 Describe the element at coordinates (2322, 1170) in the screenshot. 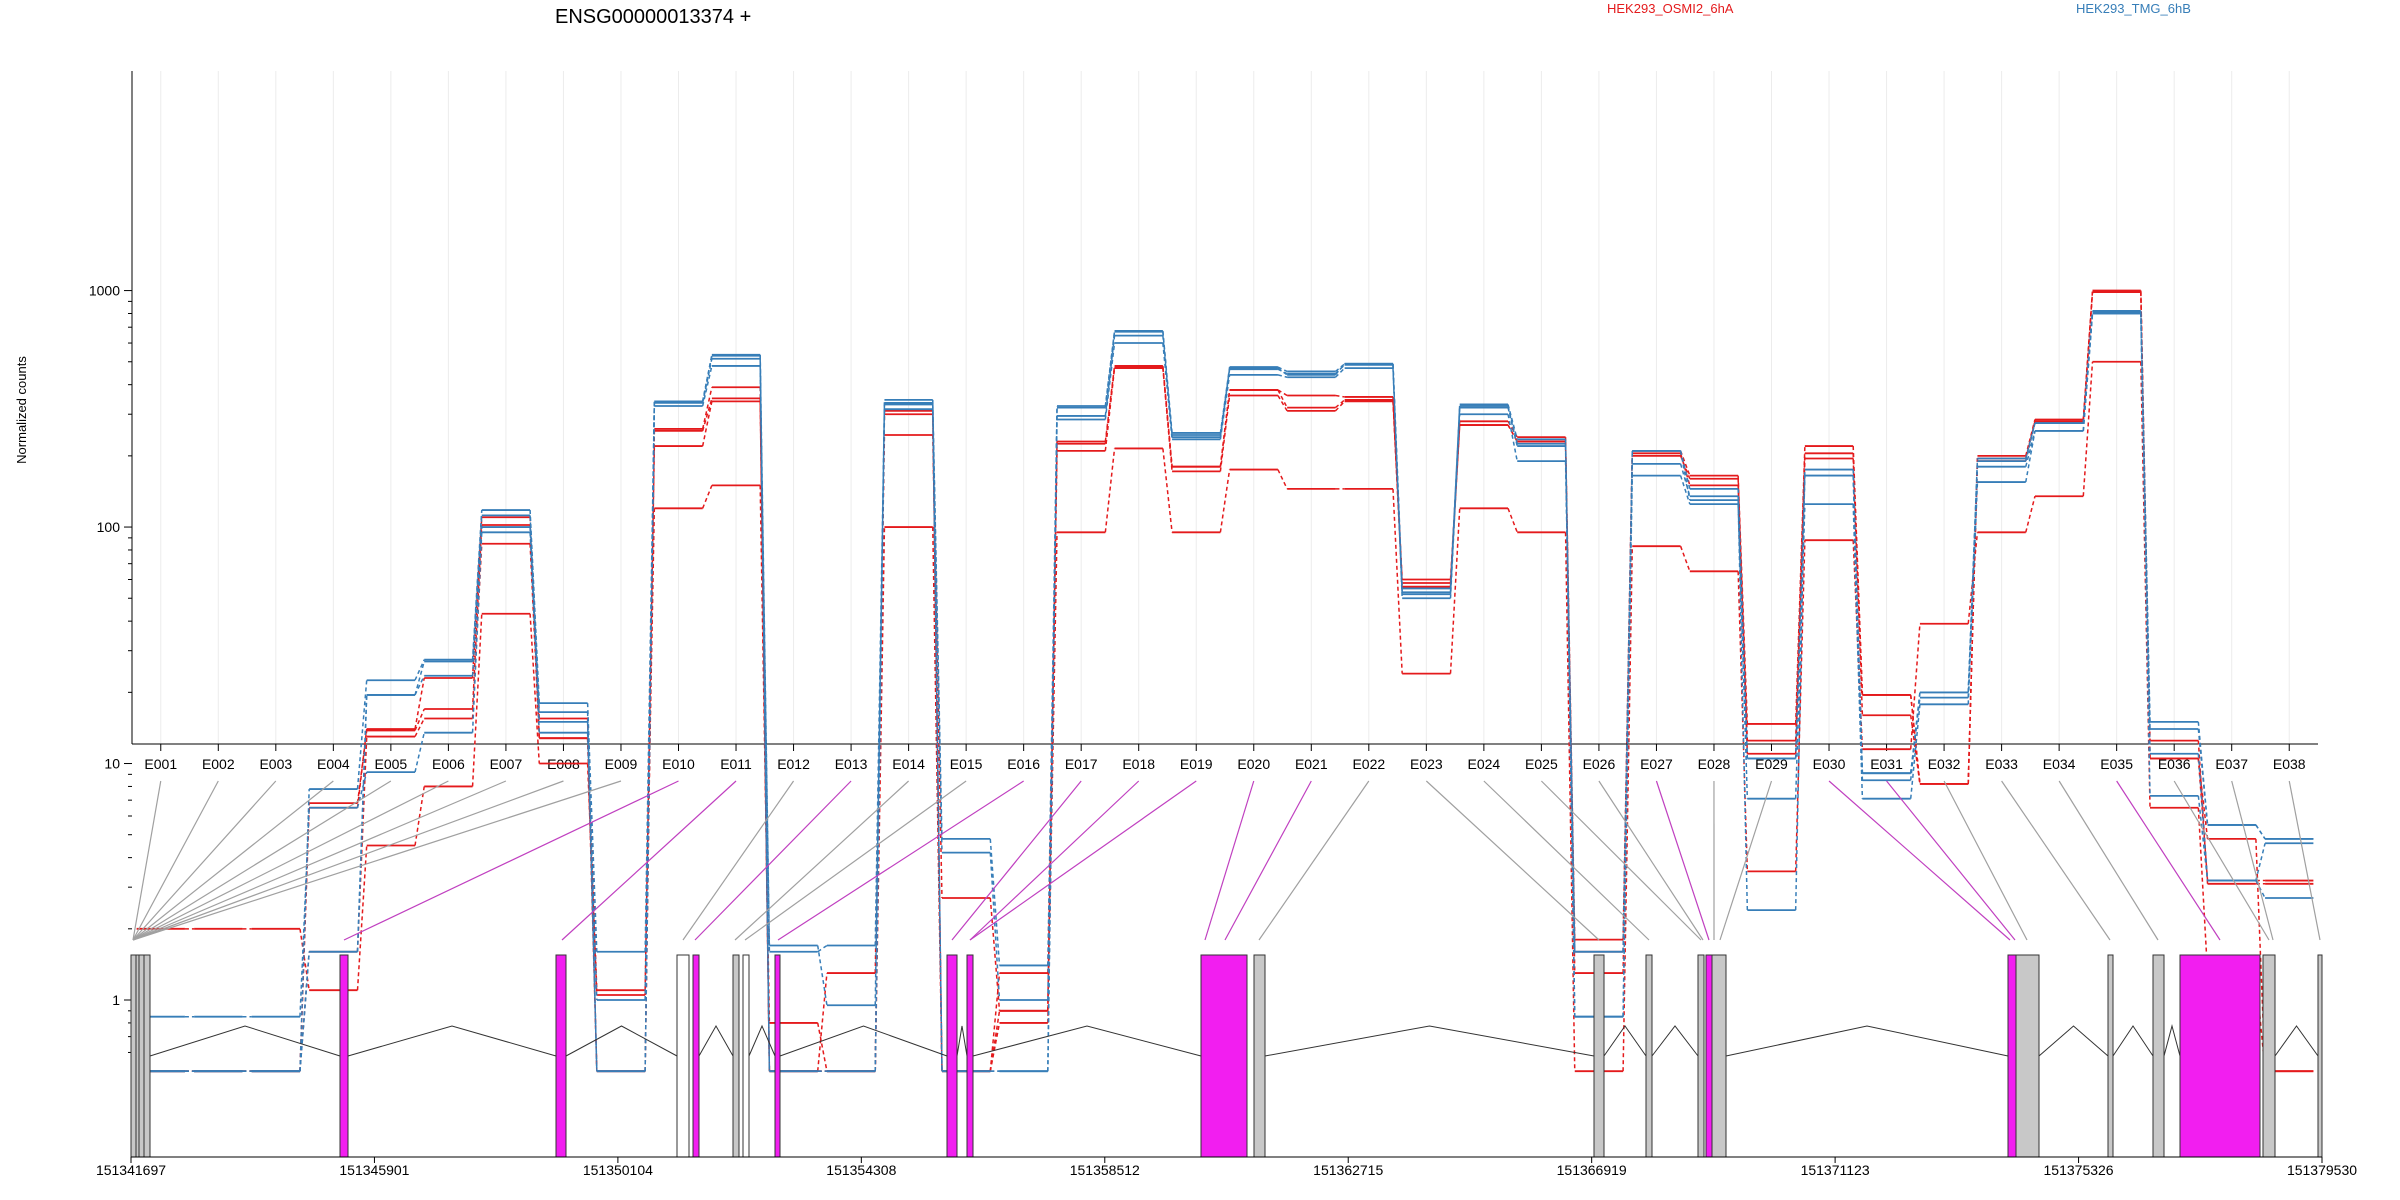

I see `coordinate-label: 151379530` at that location.